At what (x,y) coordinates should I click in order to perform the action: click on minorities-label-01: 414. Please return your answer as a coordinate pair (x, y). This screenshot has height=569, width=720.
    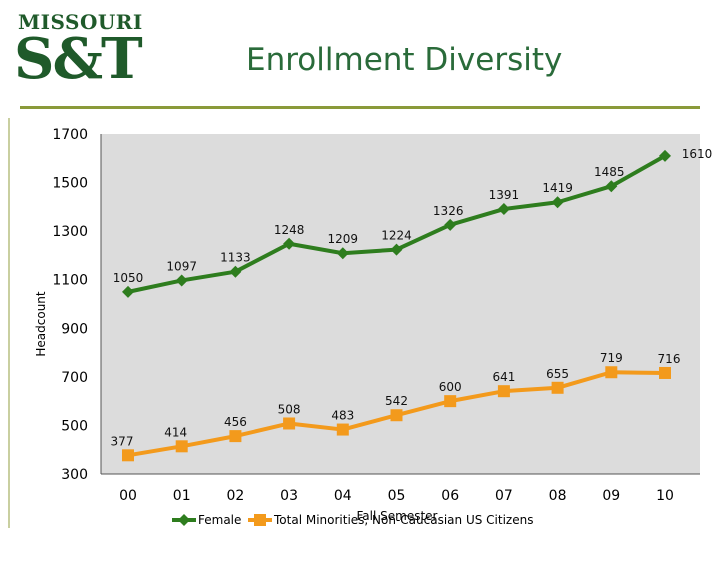
    Looking at the image, I should click on (175, 432).